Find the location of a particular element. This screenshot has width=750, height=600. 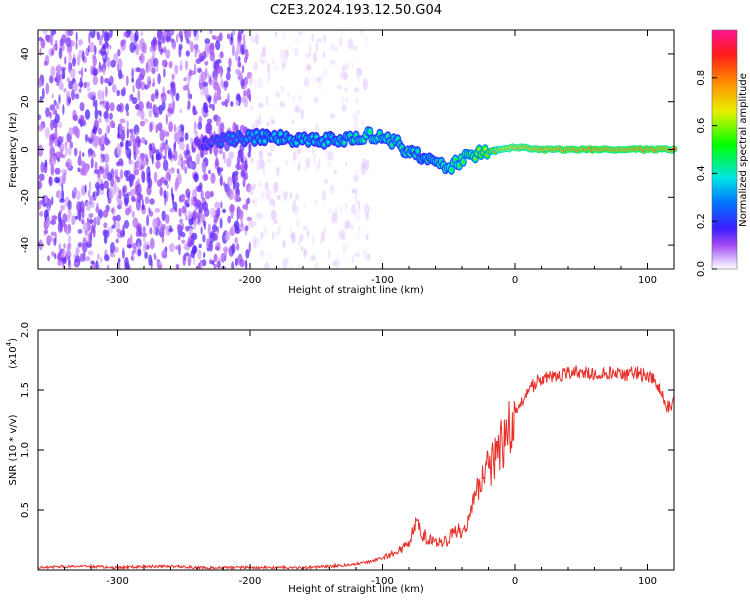

colorbar-frame is located at coordinates (724, 149).